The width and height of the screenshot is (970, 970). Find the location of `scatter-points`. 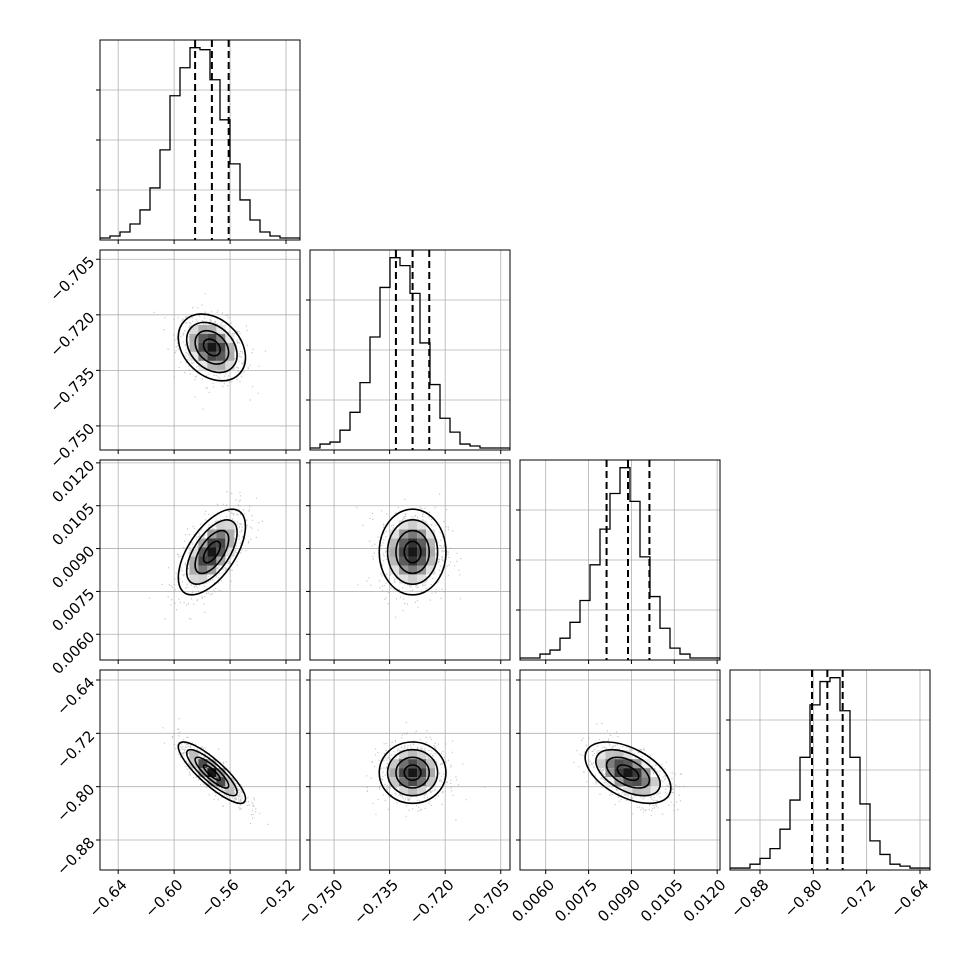

scatter-points is located at coordinates (409, 555).